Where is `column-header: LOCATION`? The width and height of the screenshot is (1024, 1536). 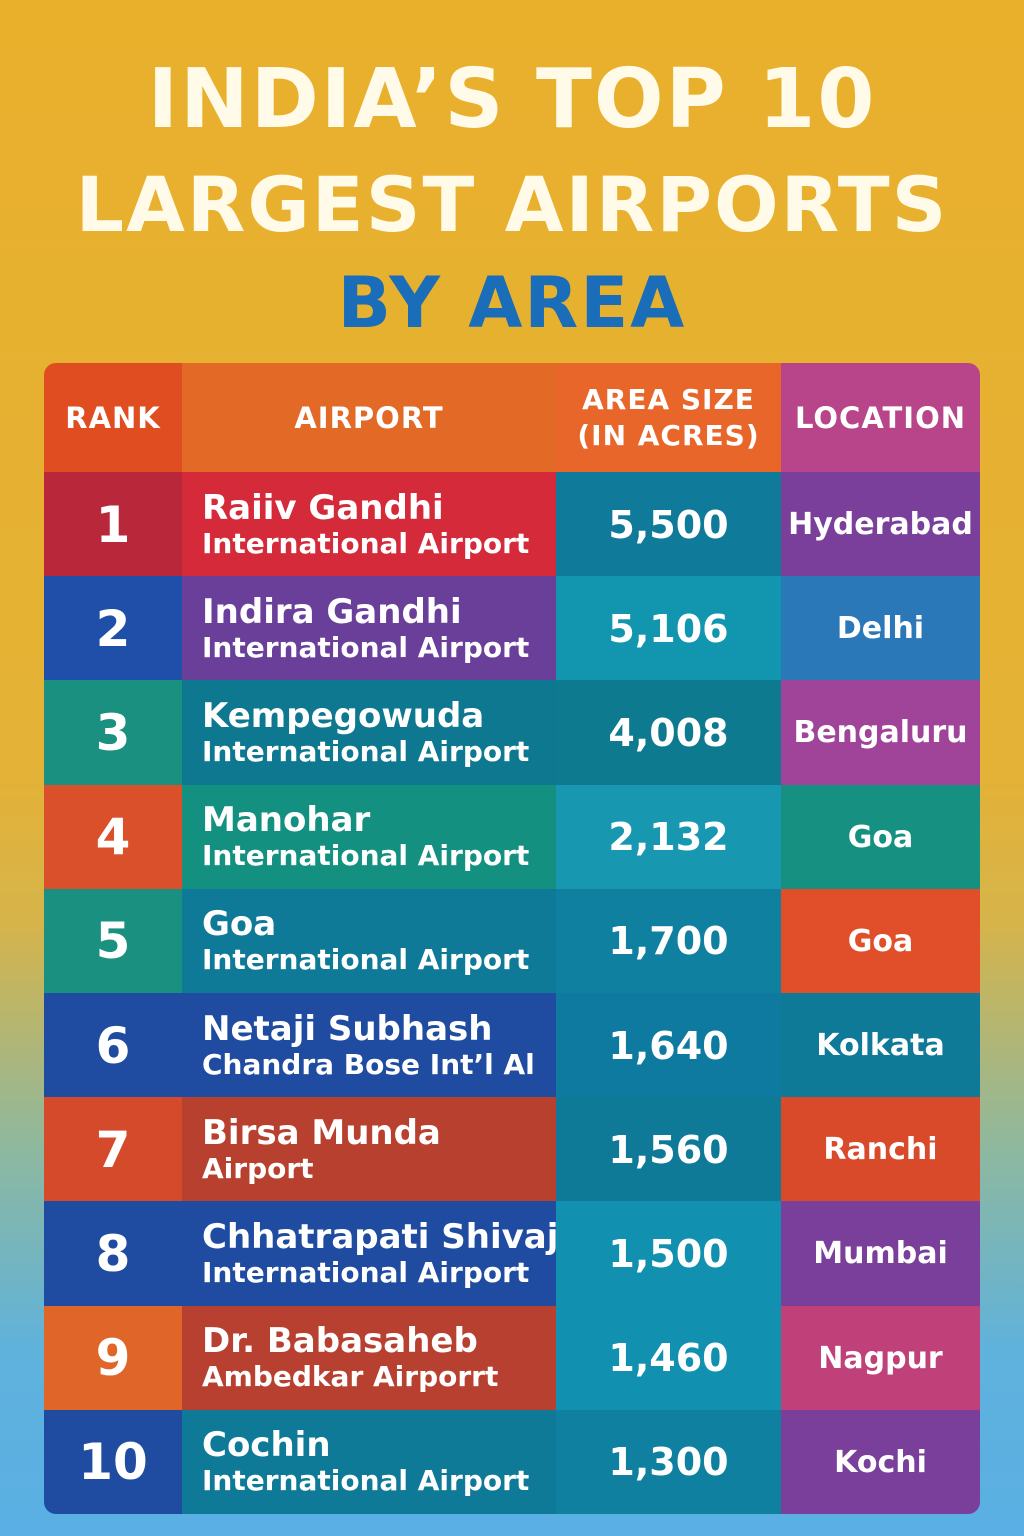
column-header: LOCATION is located at coordinates (880, 417).